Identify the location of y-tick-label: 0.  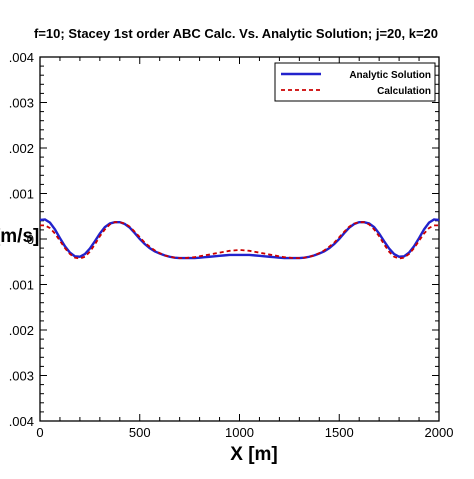
(30, 239).